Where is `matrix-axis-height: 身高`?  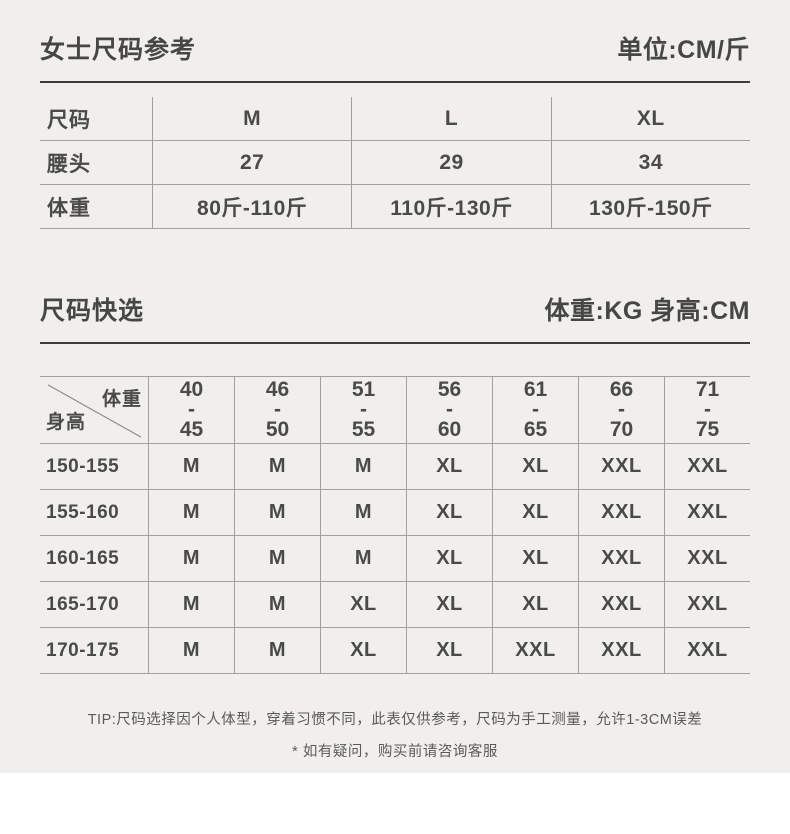 matrix-axis-height: 身高 is located at coordinates (66, 422).